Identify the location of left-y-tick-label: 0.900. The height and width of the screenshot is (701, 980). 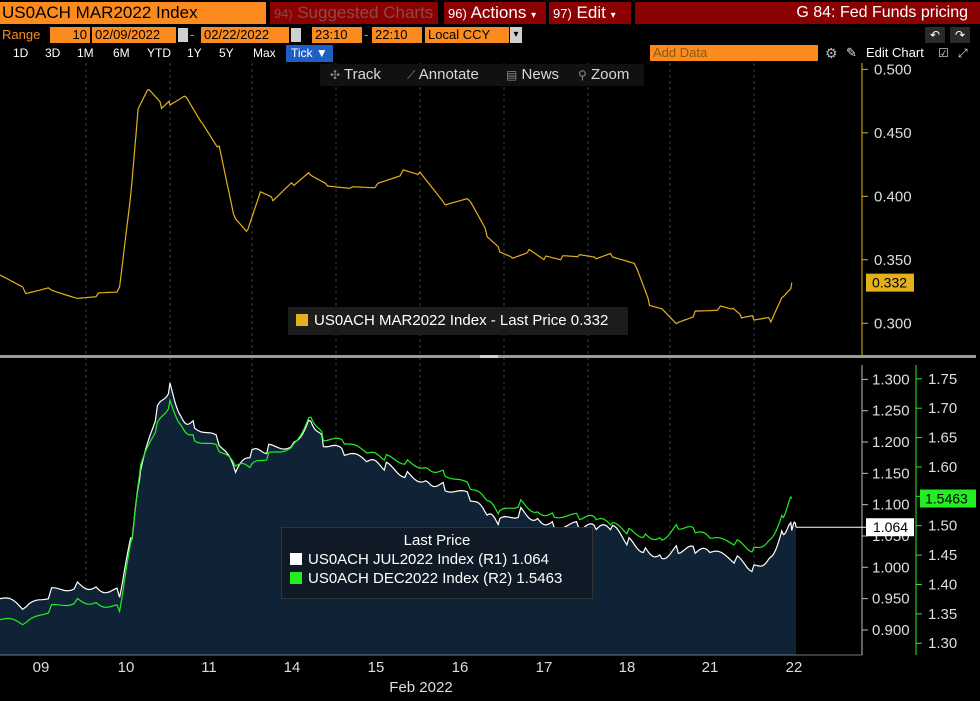
(891, 630).